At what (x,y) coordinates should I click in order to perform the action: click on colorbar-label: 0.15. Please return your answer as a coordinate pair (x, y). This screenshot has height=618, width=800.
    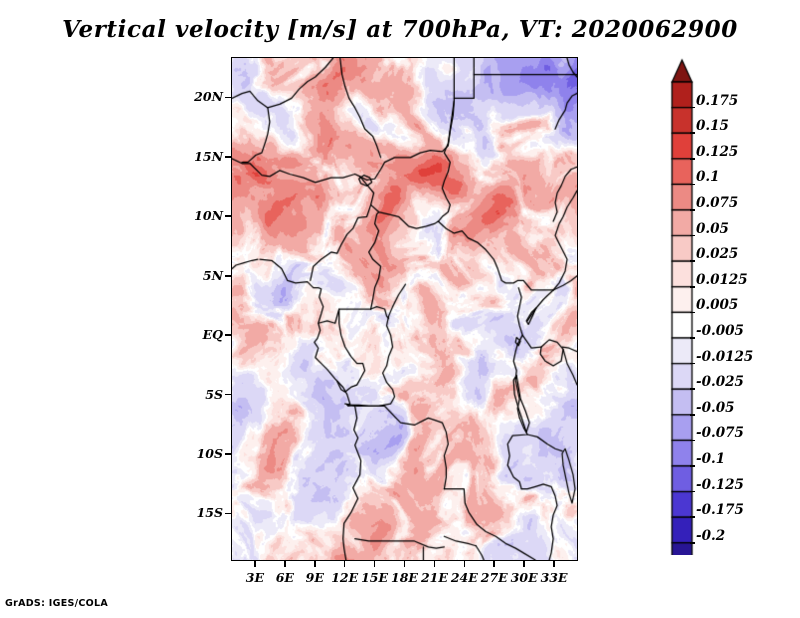
    Looking at the image, I should click on (712, 126).